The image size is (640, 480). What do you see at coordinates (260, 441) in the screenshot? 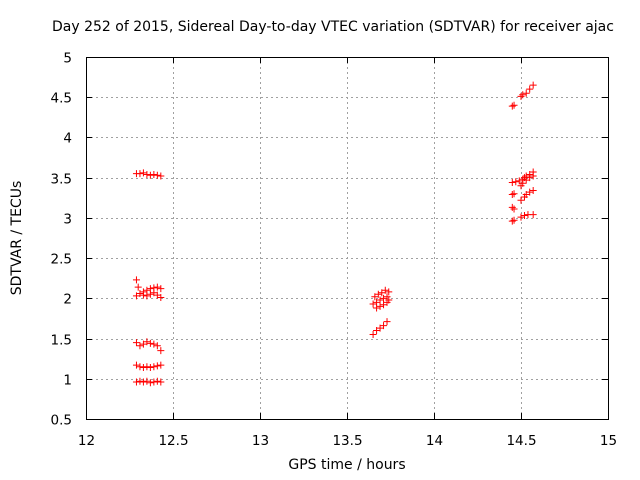
I see `x-tick-label: 13` at bounding box center [260, 441].